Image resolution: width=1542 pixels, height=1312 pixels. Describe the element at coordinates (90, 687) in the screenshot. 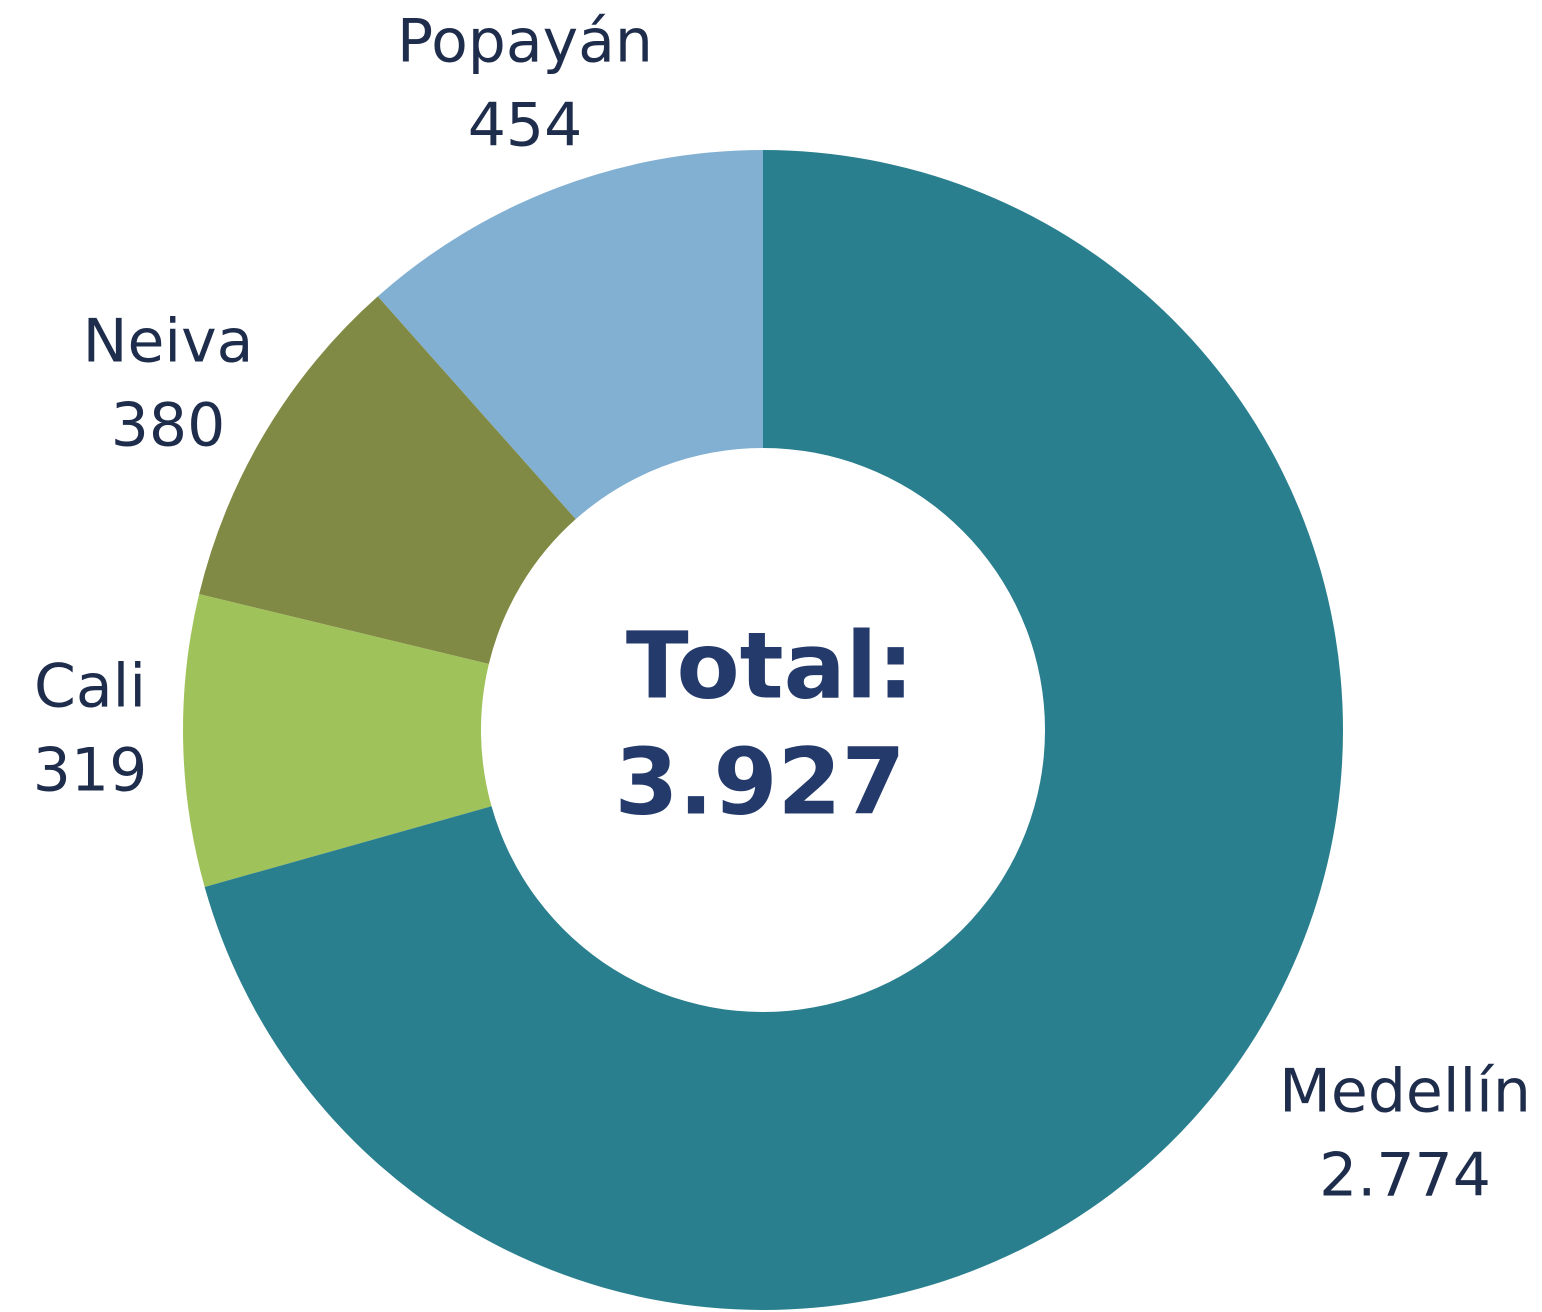

I see `slice-label: Cali` at that location.